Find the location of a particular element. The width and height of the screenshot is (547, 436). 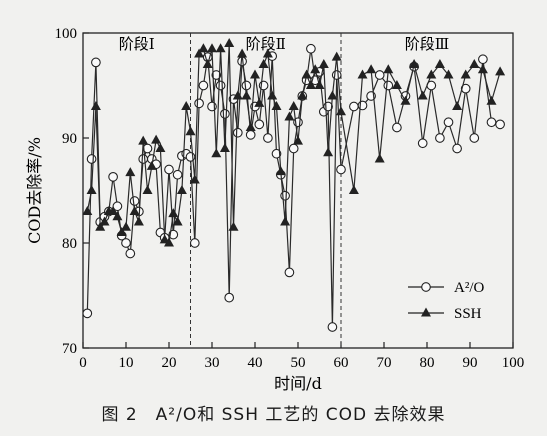

x-tick-label: 70 is located at coordinates (384, 363).